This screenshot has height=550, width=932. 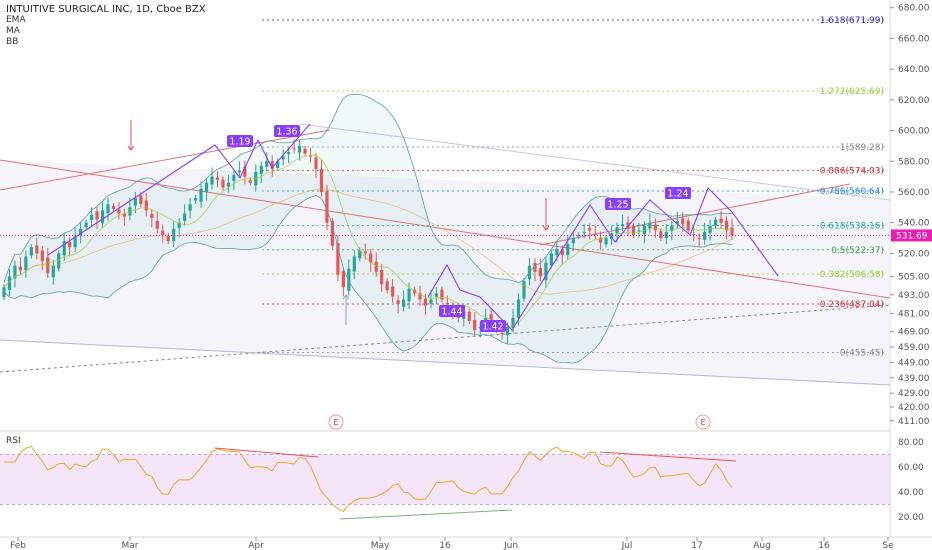 I want to click on fib-level-label: 1(589.28), so click(x=862, y=148).